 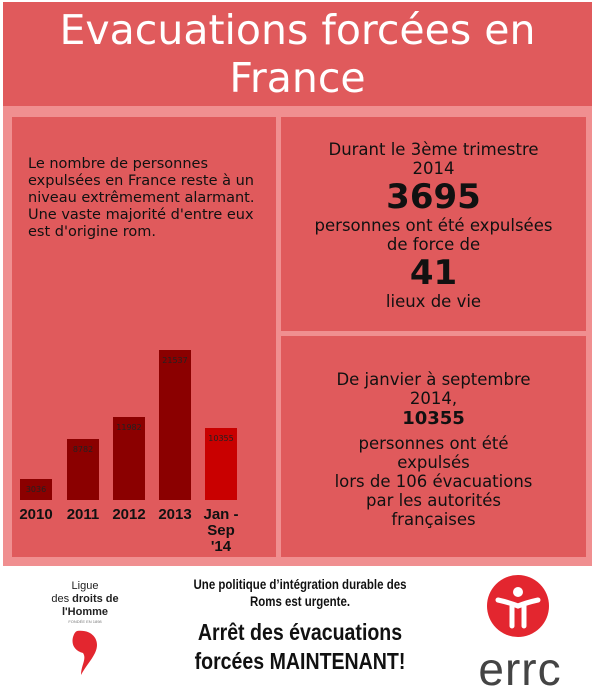 I want to click on ldh-line2b: droits de, so click(x=95, y=599).